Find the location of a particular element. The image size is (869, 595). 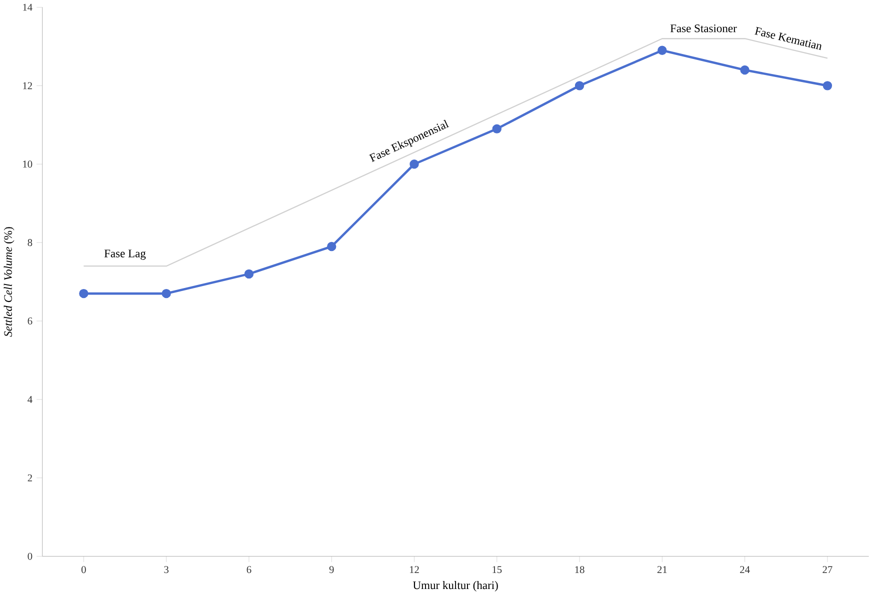

x-tick-label: 6 is located at coordinates (249, 569).